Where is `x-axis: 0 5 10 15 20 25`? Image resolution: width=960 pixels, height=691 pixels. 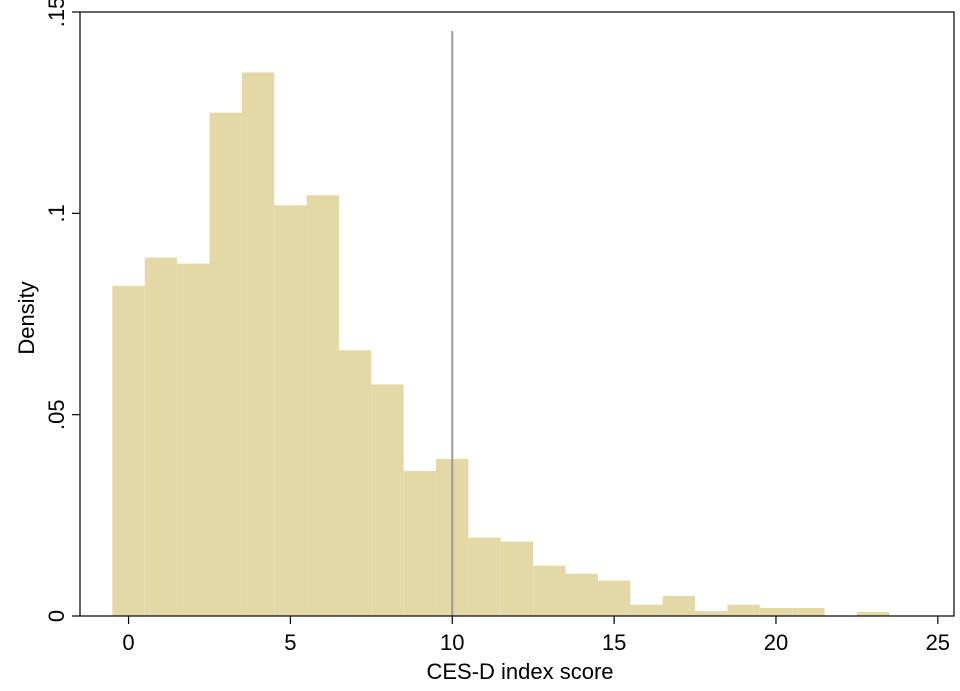
x-axis: 0 5 10 15 20 25 is located at coordinates (536, 635).